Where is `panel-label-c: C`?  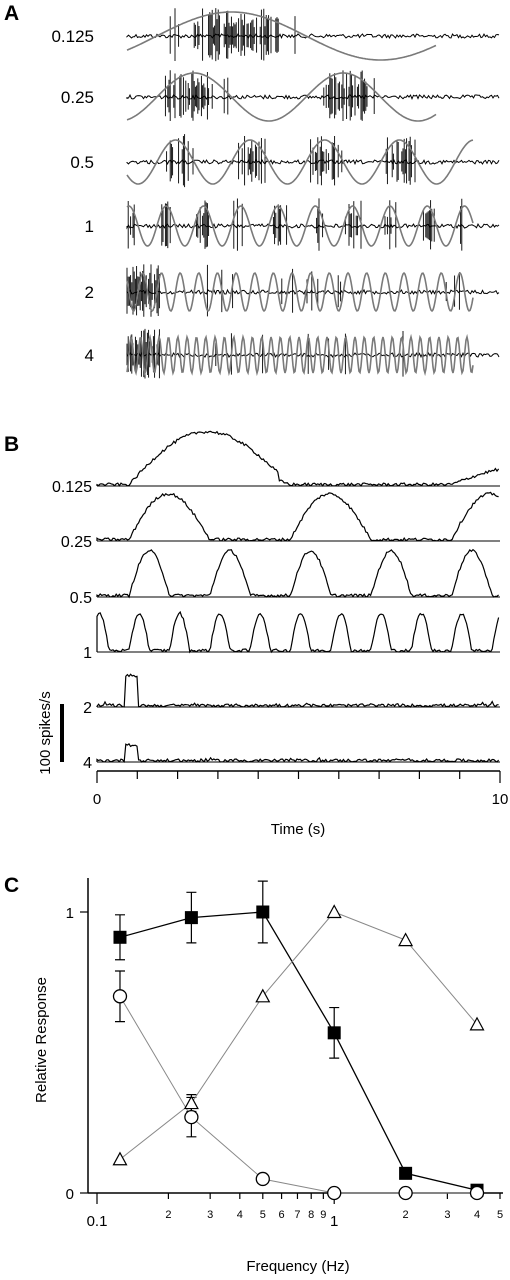
panel-label-c: C is located at coordinates (11, 885).